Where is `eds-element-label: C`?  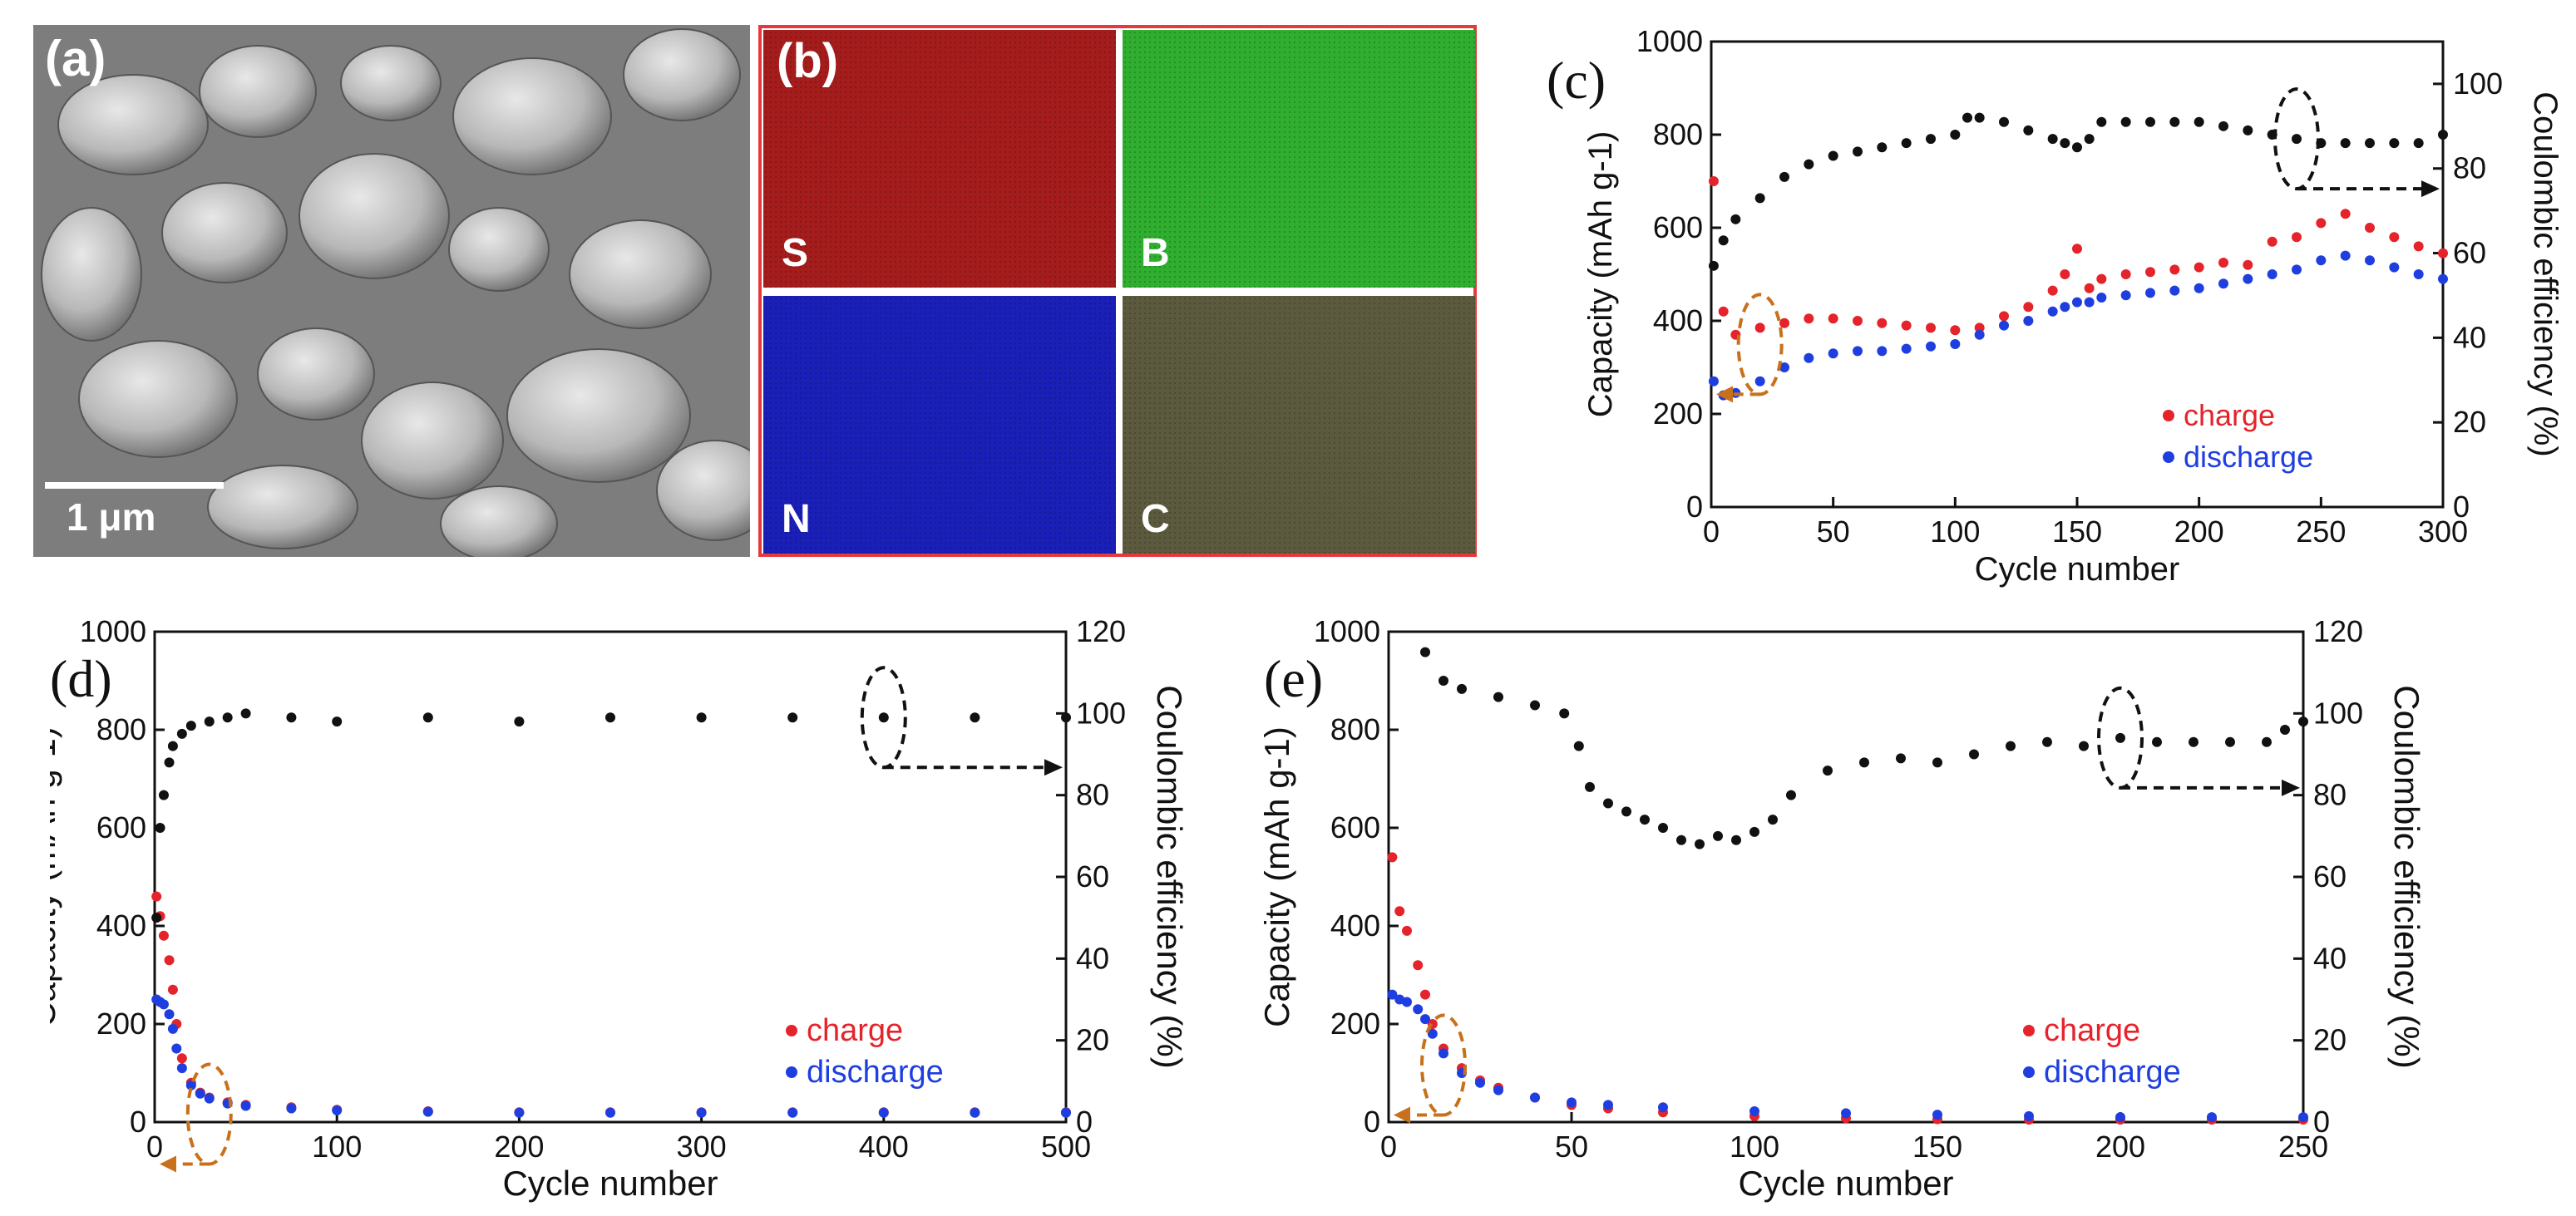
eds-element-label: C is located at coordinates (1155, 519).